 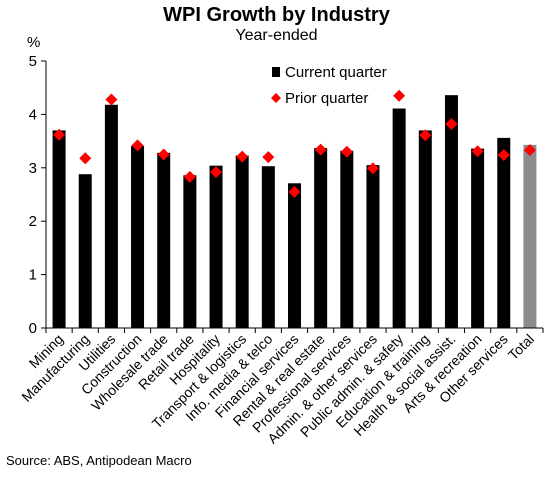 What do you see at coordinates (276, 72) in the screenshot?
I see `legend-swatch-current-quarter` at bounding box center [276, 72].